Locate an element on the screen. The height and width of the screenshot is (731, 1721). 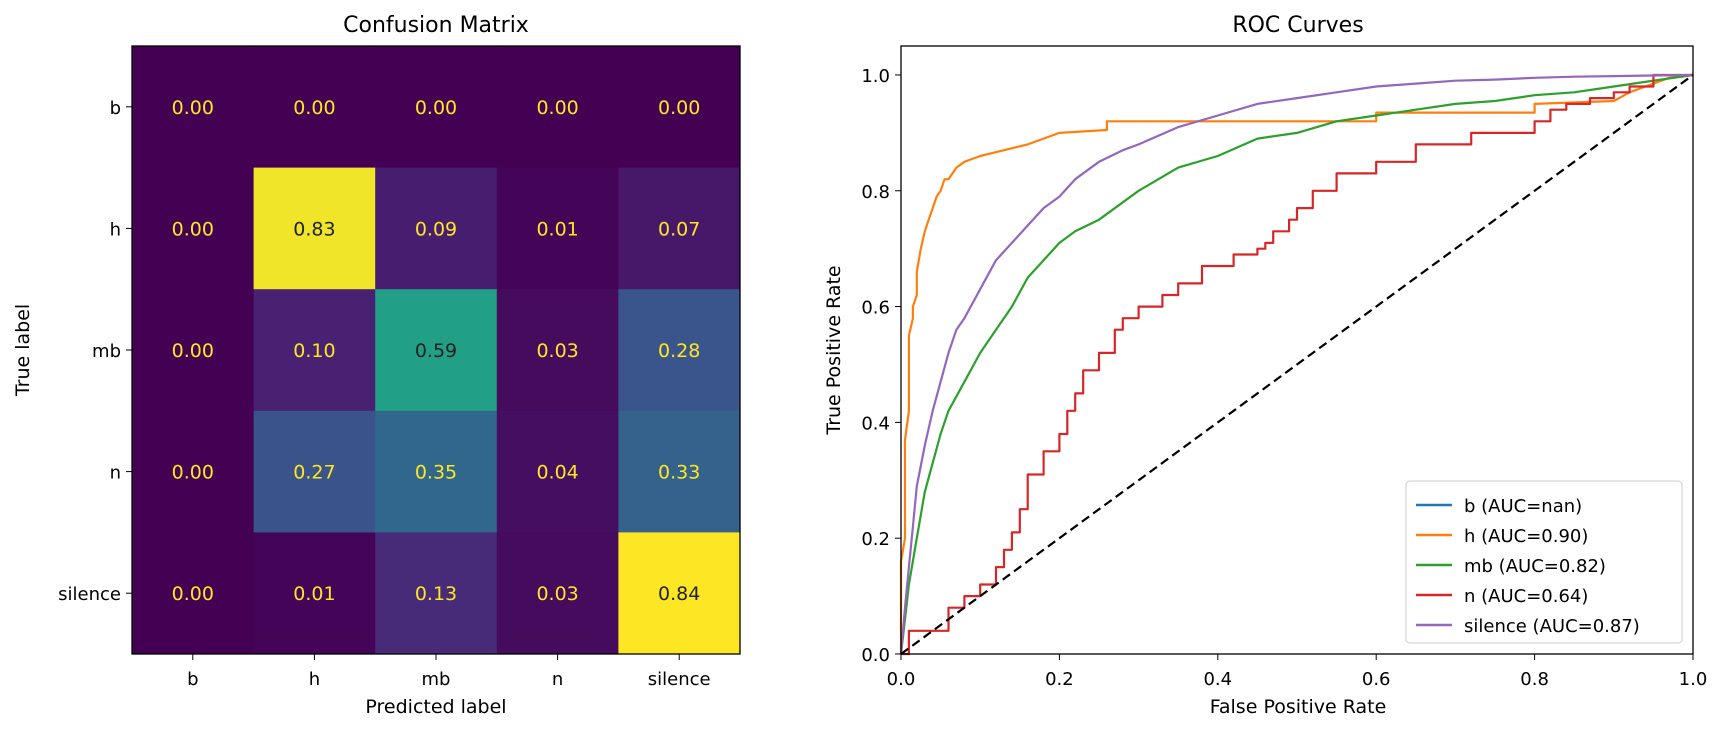
cm-xlabel: Predicted label is located at coordinates (435, 707).